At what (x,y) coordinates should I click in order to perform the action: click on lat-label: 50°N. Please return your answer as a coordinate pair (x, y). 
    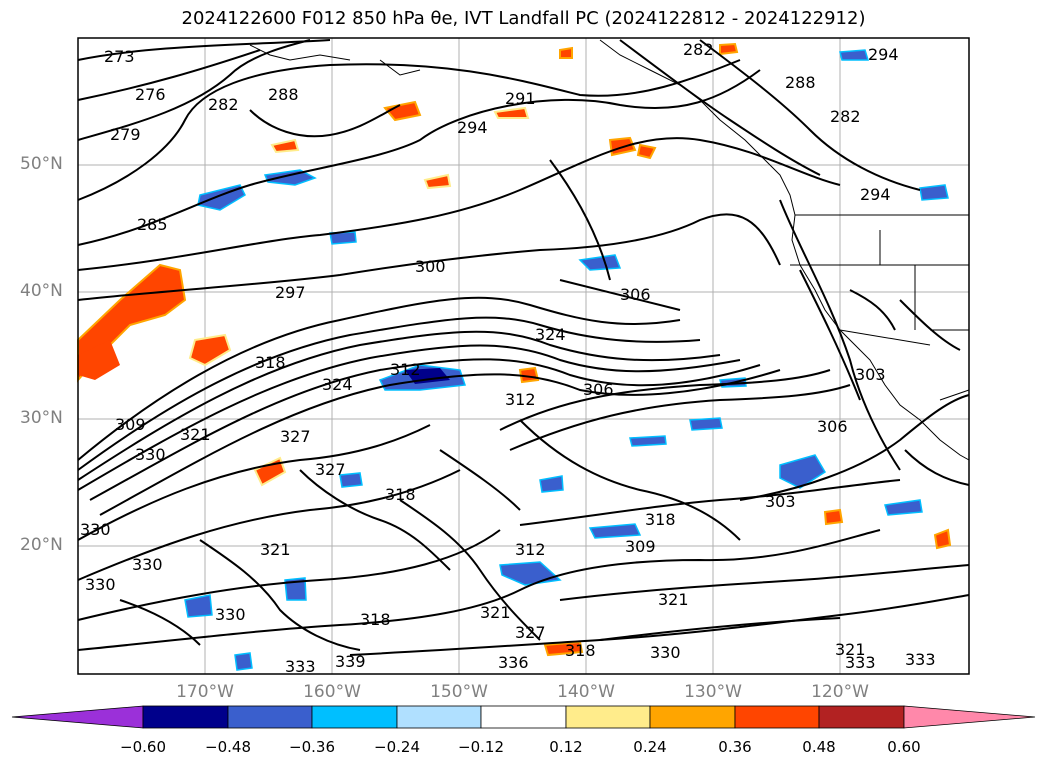
    Looking at the image, I should click on (41, 164).